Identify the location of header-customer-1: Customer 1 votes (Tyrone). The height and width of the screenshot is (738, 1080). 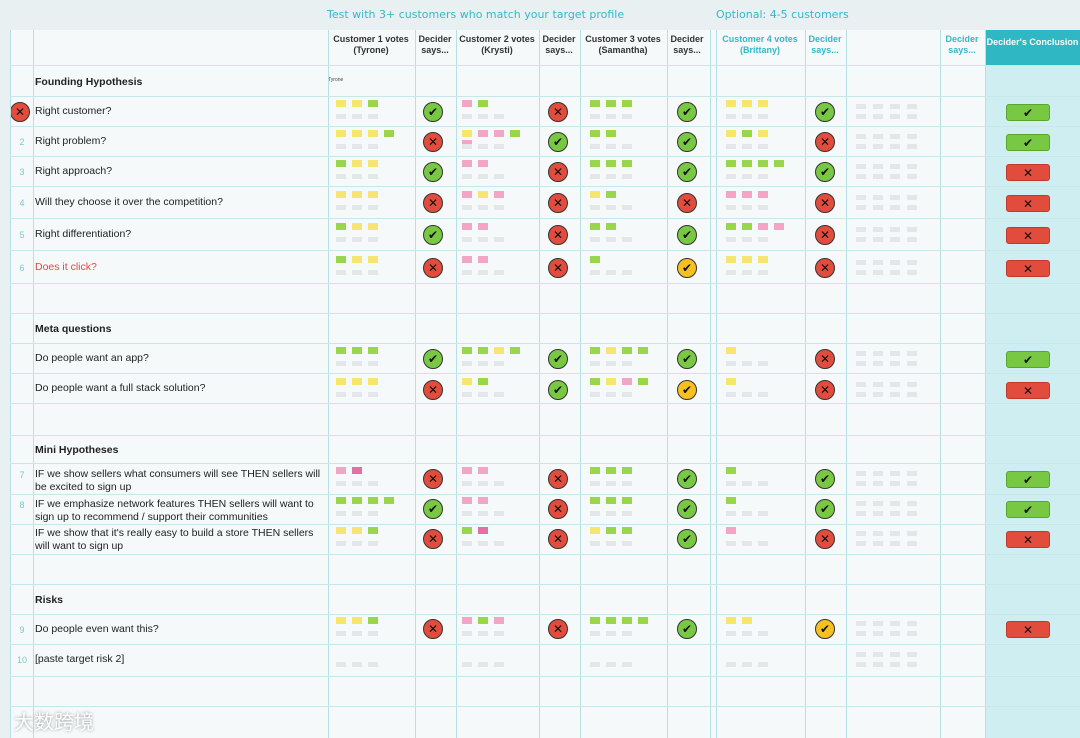
(371, 44).